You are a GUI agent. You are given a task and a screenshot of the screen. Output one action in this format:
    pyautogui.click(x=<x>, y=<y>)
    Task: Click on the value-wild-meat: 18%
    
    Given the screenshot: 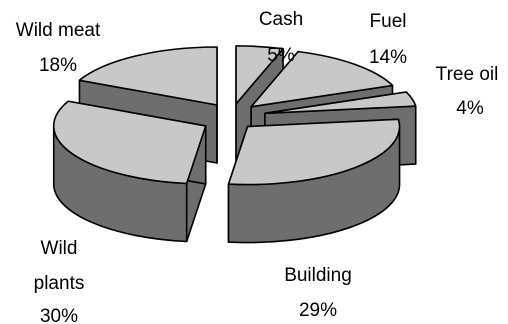 What is the action you would take?
    pyautogui.click(x=58, y=65)
    